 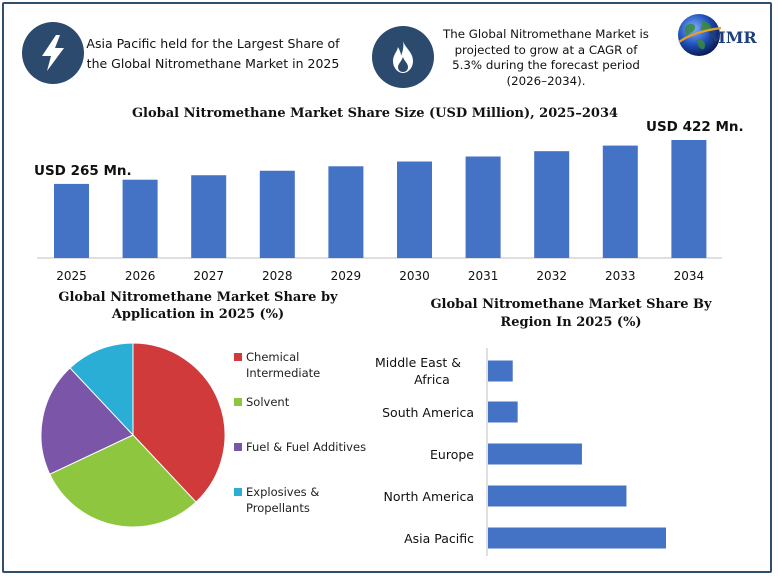 I want to click on pie-slice-solvent, so click(x=123, y=481).